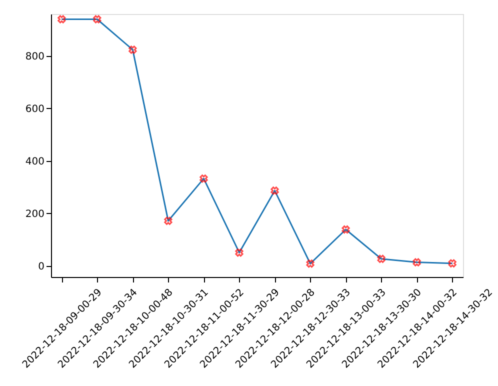  What do you see at coordinates (34, 162) in the screenshot?
I see `y-tick-label: 400` at bounding box center [34, 162].